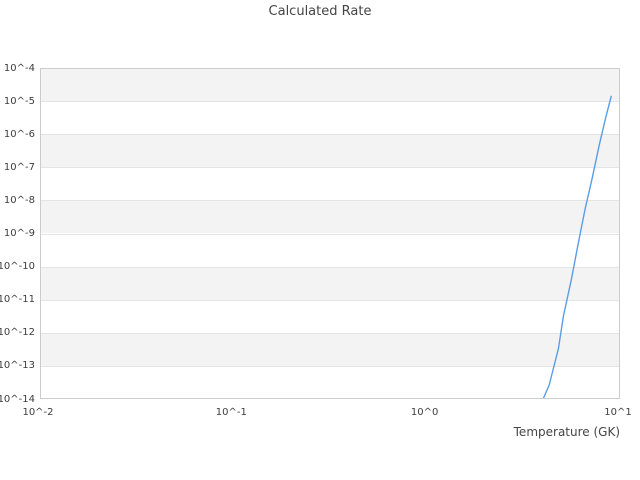  I want to click on y-tick-label: 10^-10, so click(17, 267).